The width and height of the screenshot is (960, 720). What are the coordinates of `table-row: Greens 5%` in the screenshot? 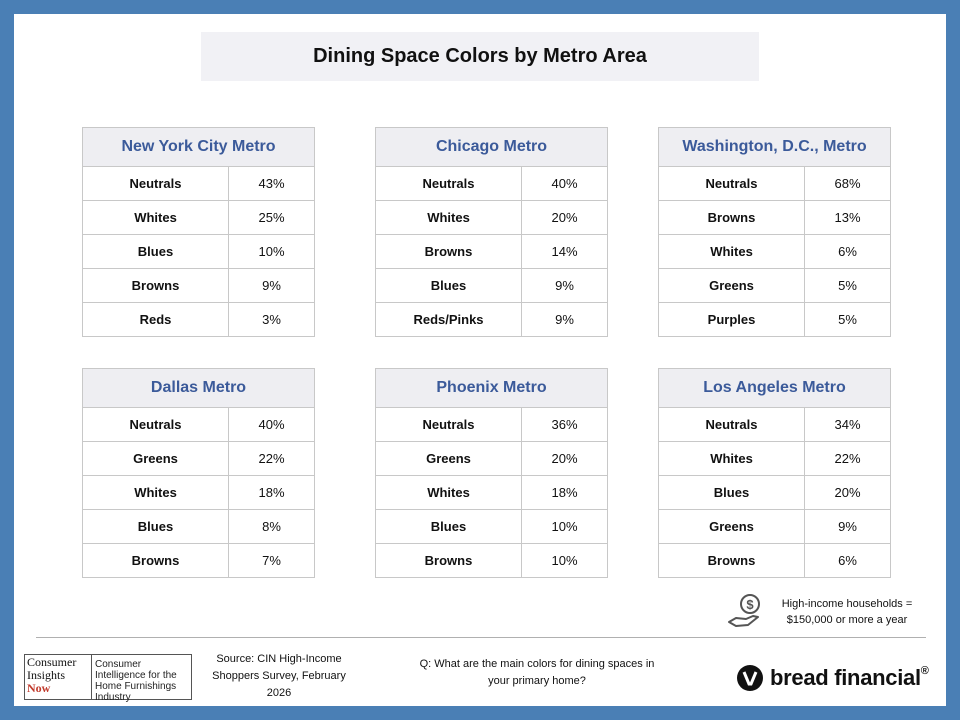 It's located at (774, 285).